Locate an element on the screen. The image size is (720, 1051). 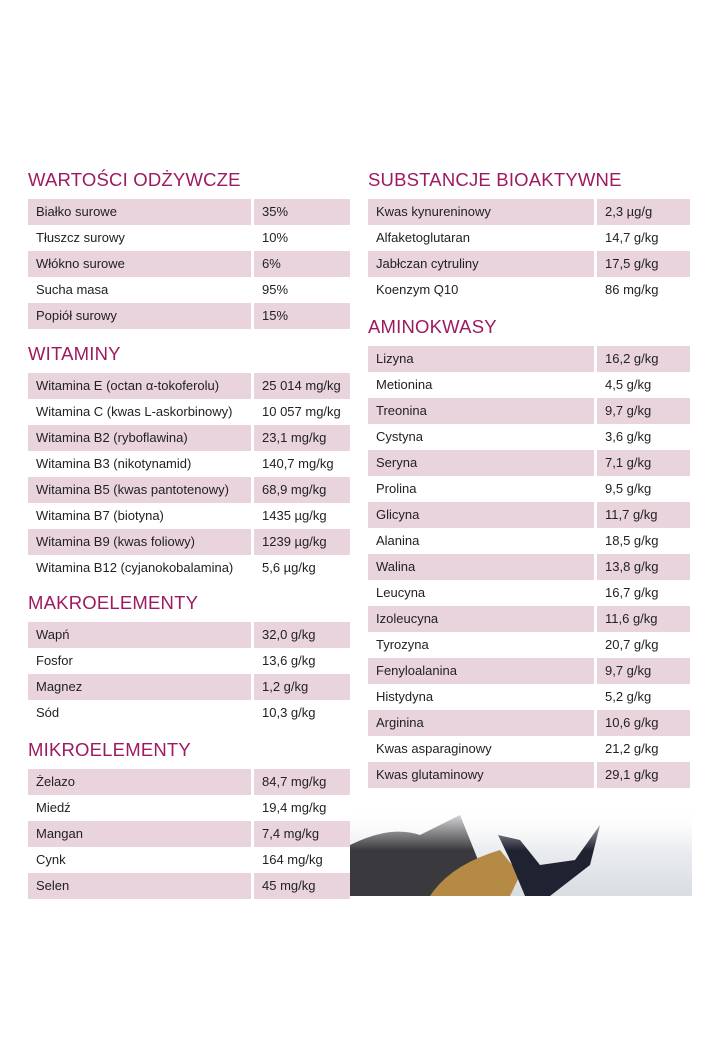
table-row: Witamina B12 (cyjanokobalamina) 5,6 µg/kg is located at coordinates (189, 568).